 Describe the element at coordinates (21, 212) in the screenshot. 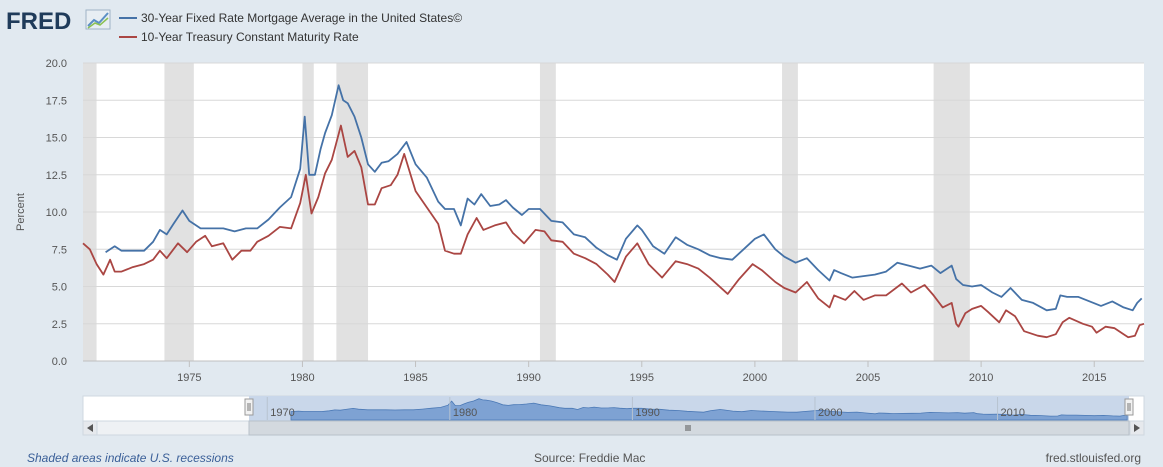

I see `y-axis-title: Percent` at that location.